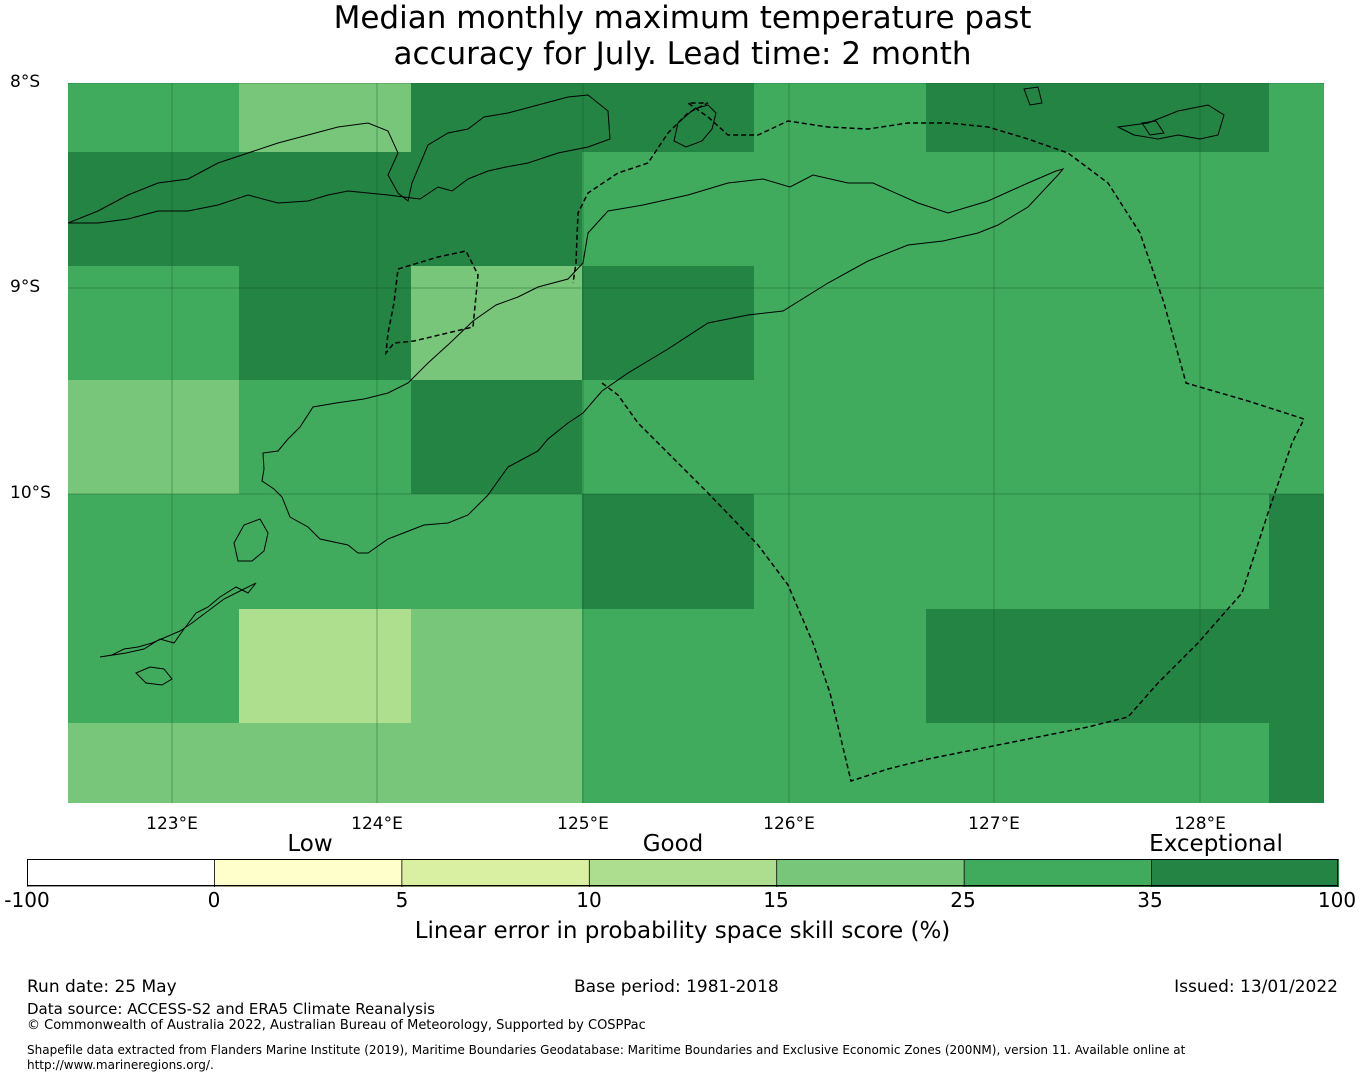  I want to click on colorbar-tick-minus-100: -100, so click(27, 900).